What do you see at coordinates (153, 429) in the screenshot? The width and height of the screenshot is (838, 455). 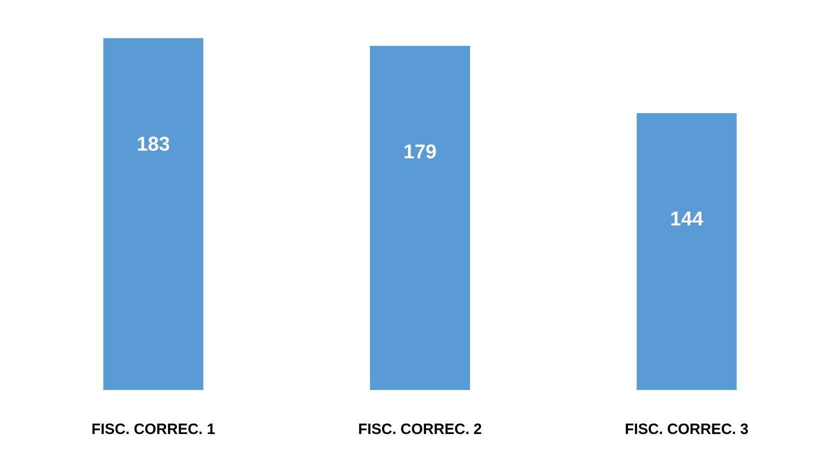 I see `x-tick-label: FISC. CORREC. 1` at bounding box center [153, 429].